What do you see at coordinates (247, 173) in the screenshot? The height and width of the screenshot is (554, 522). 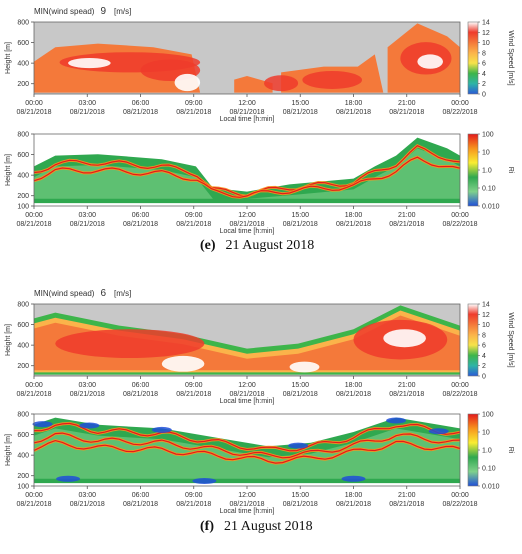 I see `ri-band-light` at bounding box center [247, 173].